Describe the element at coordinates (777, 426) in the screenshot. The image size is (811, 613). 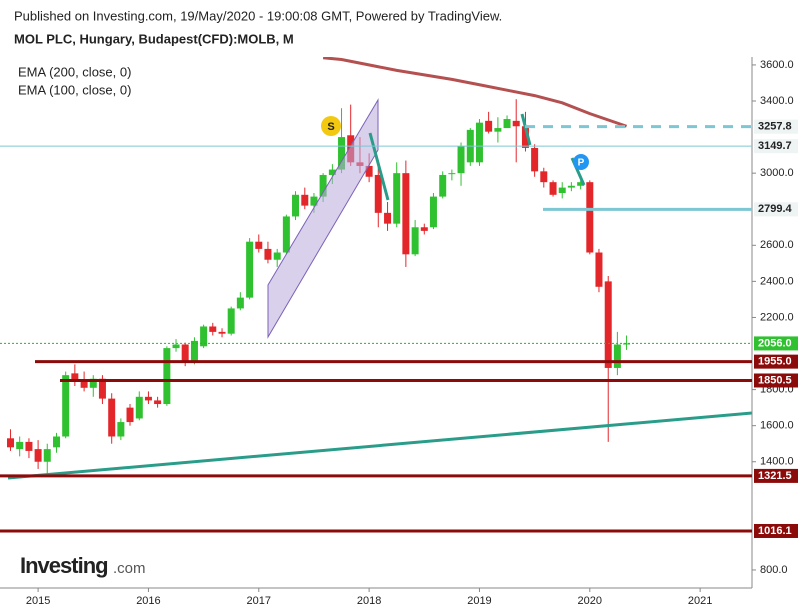
I see `y-tick-label: 1600.0` at that location.